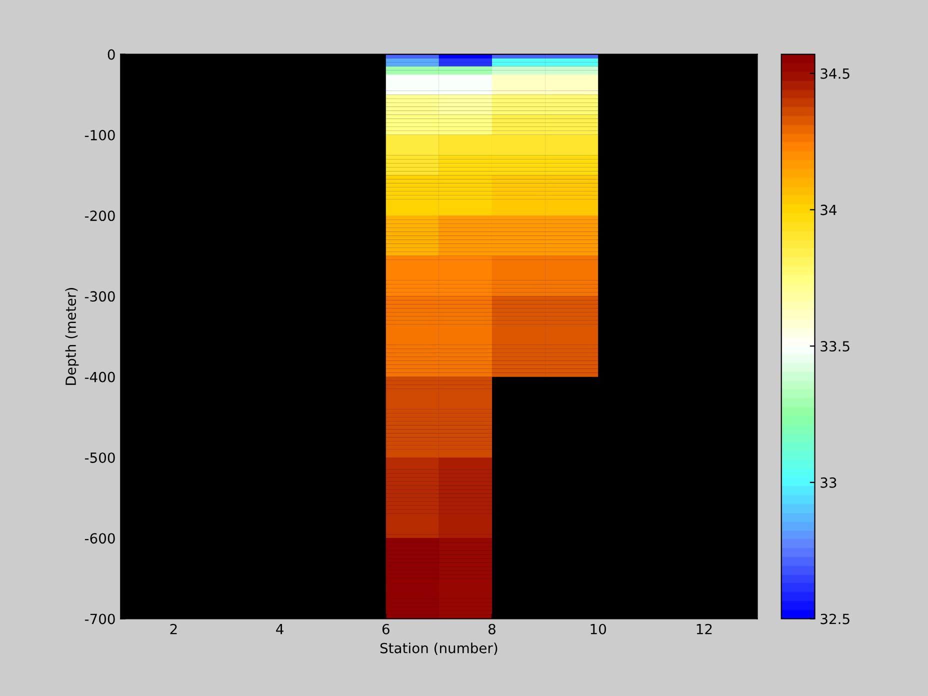 The height and width of the screenshot is (696, 928). What do you see at coordinates (492, 629) in the screenshot?
I see `x-tick-label: 8` at bounding box center [492, 629].